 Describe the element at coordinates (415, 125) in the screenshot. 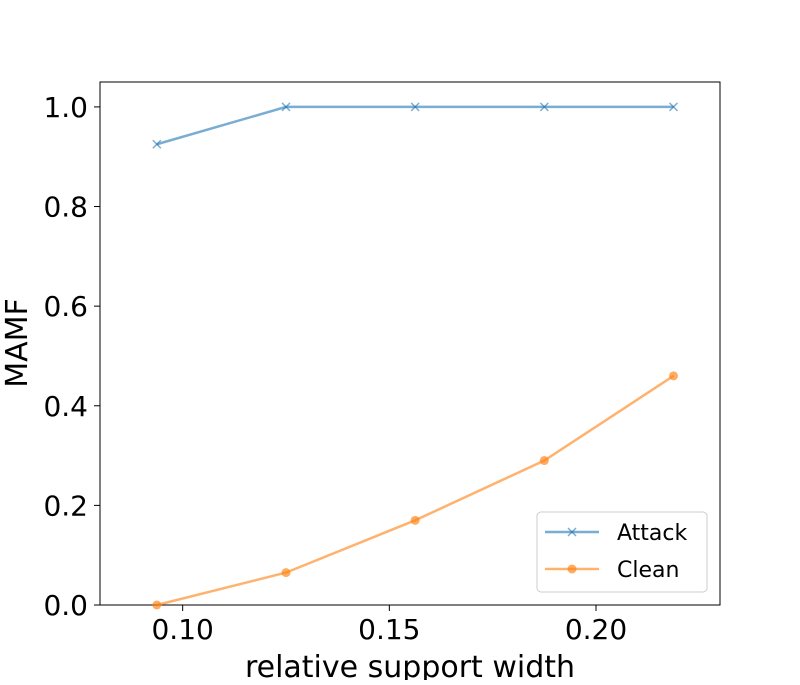

I see `series-attack` at that location.